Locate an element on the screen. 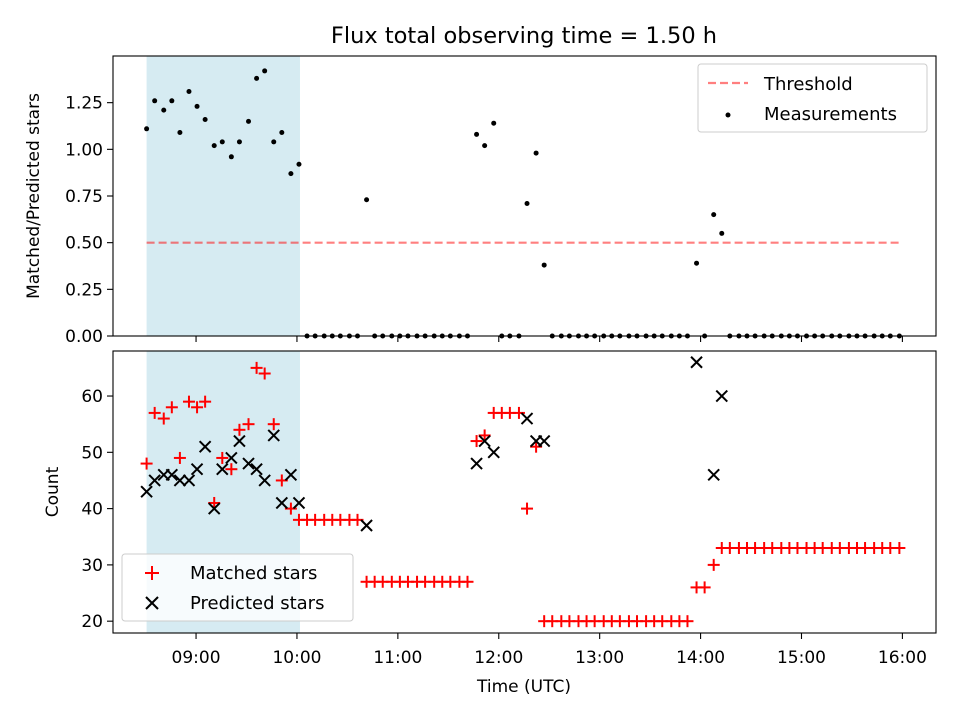 The height and width of the screenshot is (720, 960). y-tick-label: 40 is located at coordinates (92, 510).